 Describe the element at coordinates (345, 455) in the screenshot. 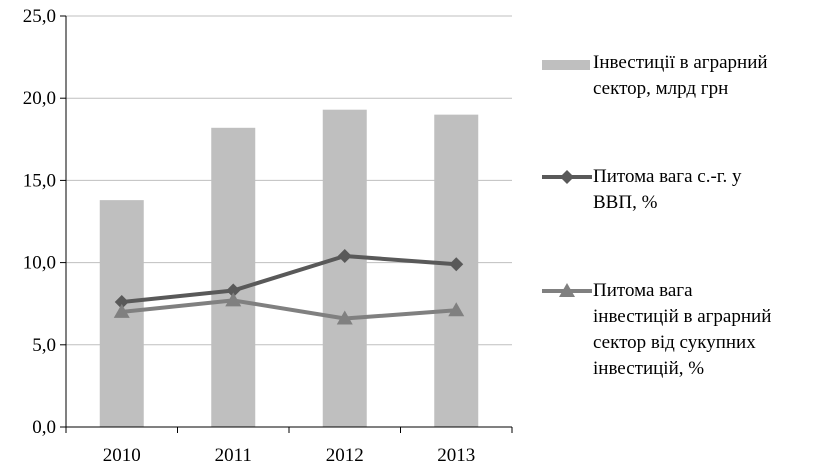

I see `x-tick-label: 2012` at that location.